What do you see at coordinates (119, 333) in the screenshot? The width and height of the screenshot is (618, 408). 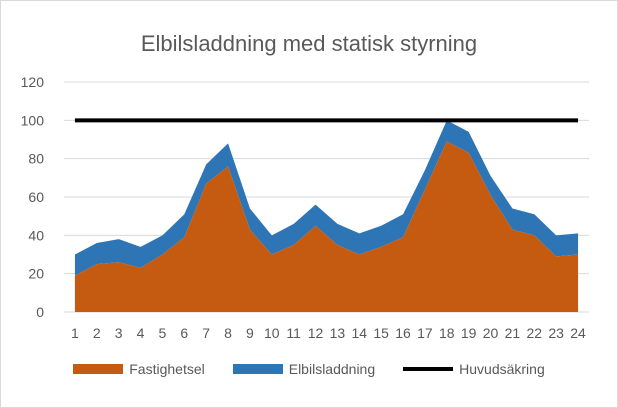 I see `x-tick-label: 3` at bounding box center [119, 333].